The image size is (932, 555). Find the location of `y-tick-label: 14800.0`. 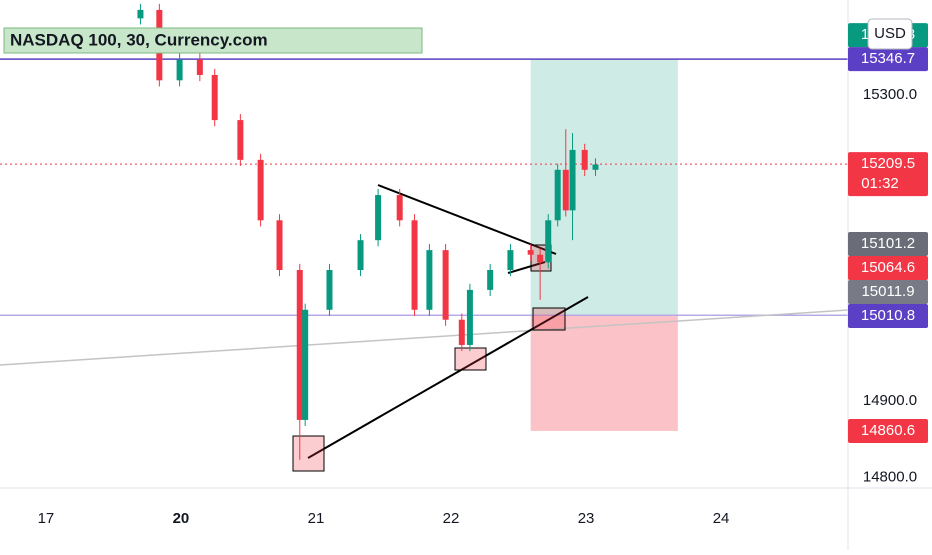

y-tick-label: 14800.0 is located at coordinates (890, 476).